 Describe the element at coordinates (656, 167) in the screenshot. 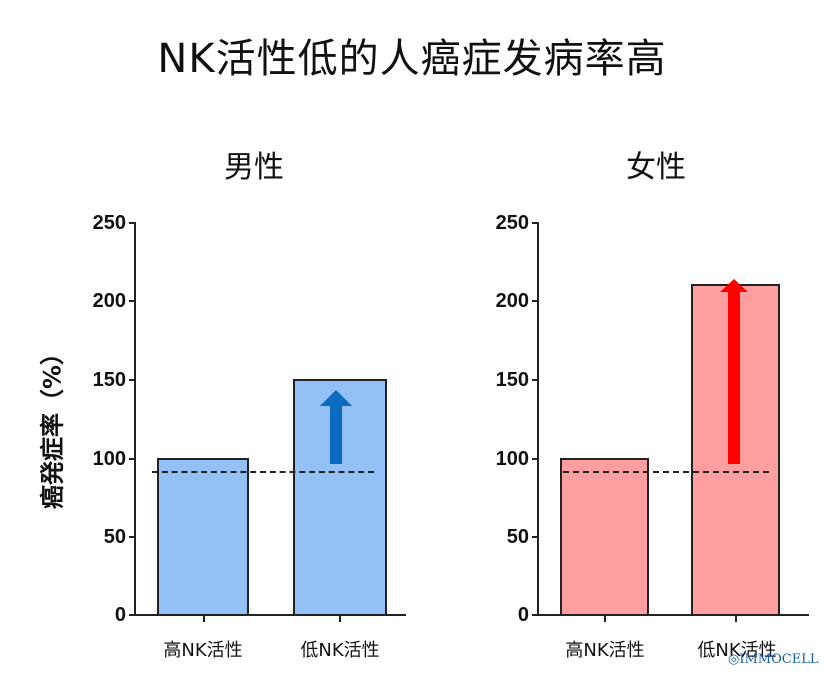

I see `female-subtitle: 女性` at that location.